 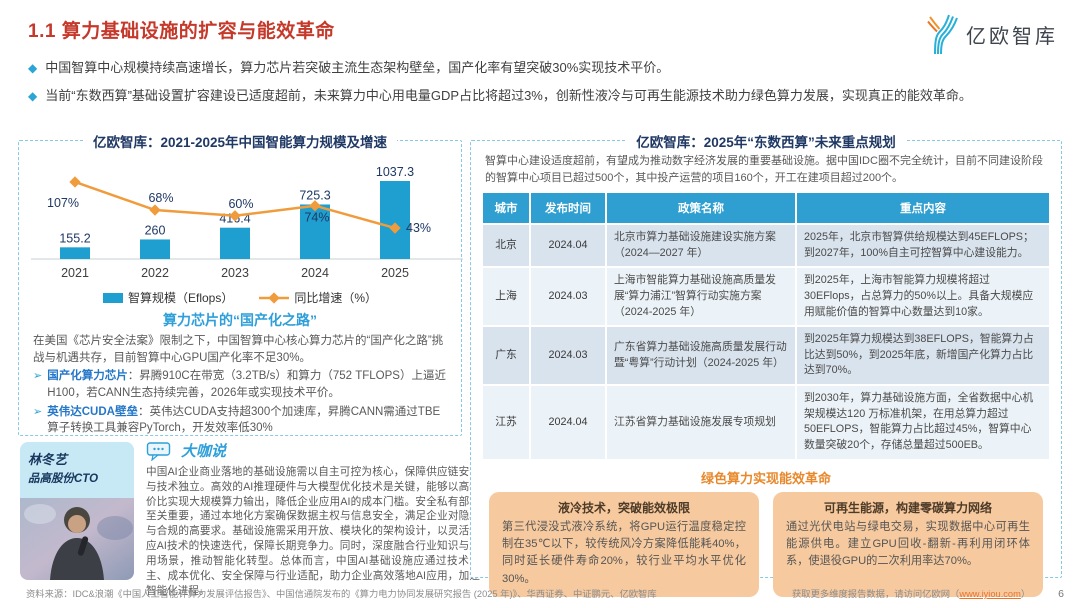 I want to click on col-header-city: 城市, so click(x=506, y=208).